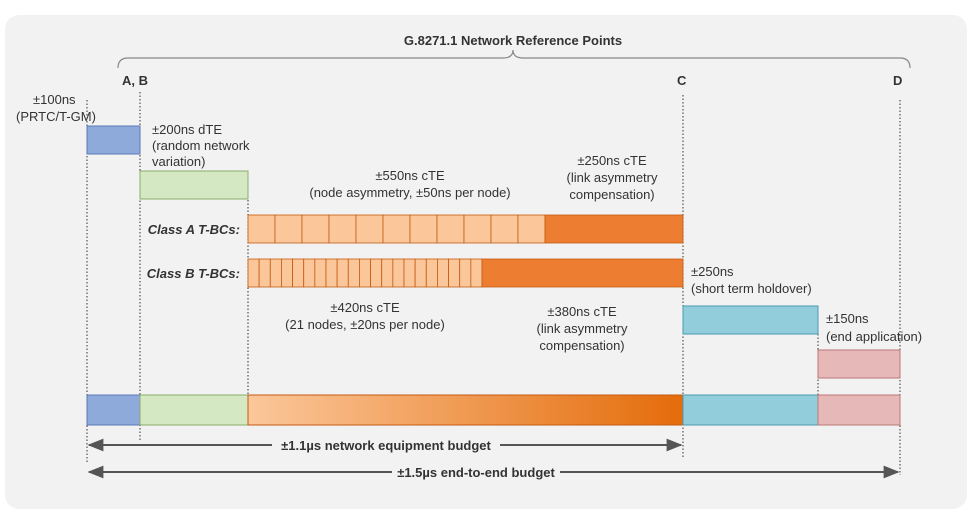 The image size is (973, 513). What do you see at coordinates (135, 80) in the screenshot?
I see `point-label: A, B` at bounding box center [135, 80].